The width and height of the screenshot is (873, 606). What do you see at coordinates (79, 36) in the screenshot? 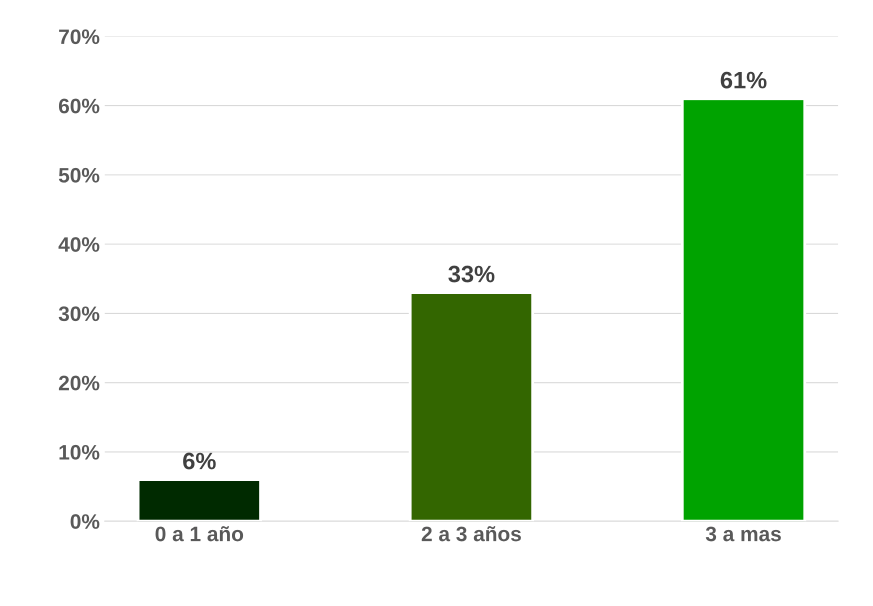
I see `y-tick-label: 70%` at bounding box center [79, 36].